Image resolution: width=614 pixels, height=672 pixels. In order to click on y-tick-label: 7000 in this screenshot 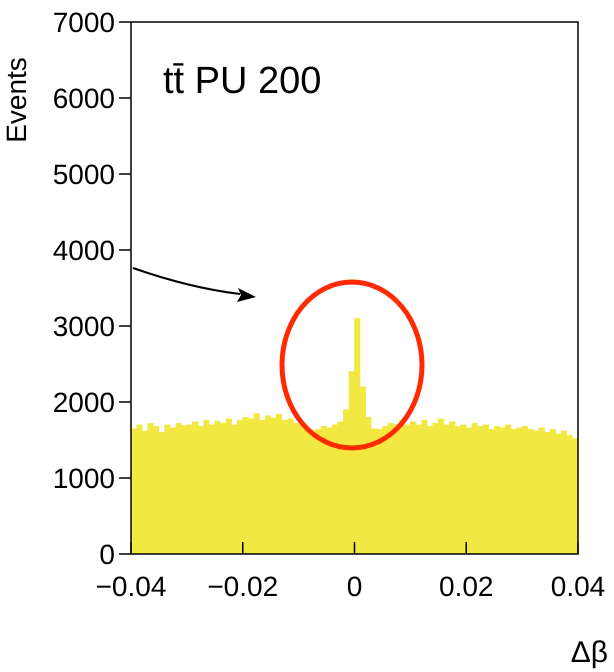, I will do `click(83, 22)`.